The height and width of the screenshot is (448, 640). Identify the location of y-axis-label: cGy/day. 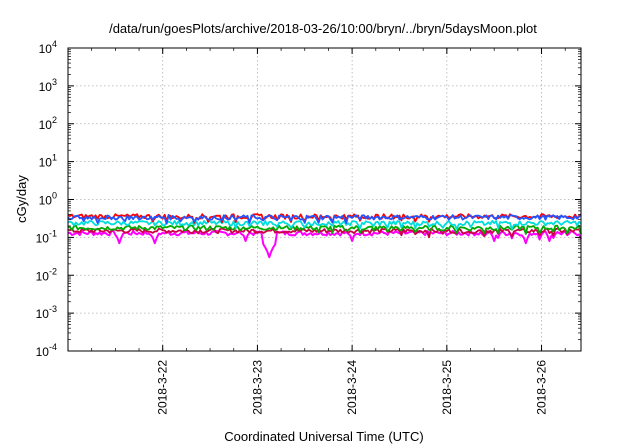
(21, 199).